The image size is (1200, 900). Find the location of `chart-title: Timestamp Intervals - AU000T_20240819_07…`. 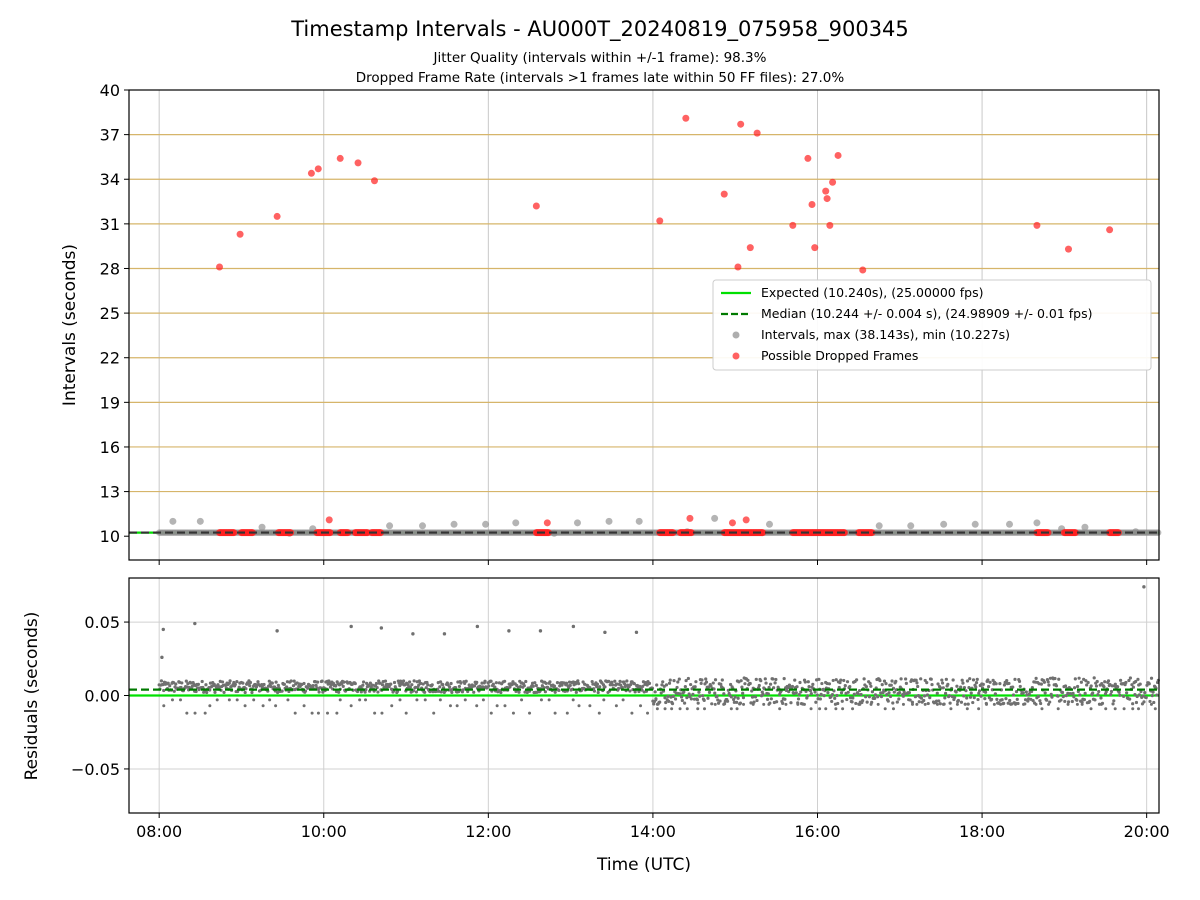

chart-title: Timestamp Intervals - AU000T_20240819_07… is located at coordinates (599, 29).